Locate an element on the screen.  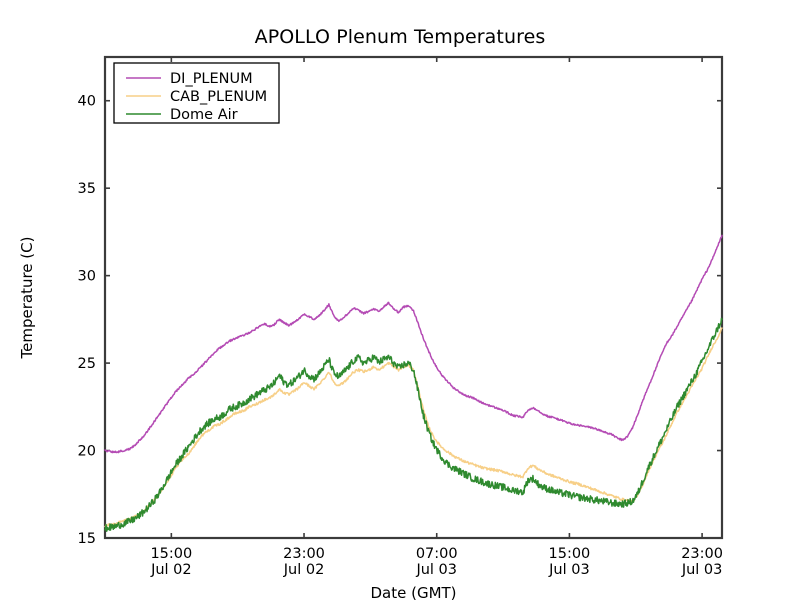
y-axis-label: Temperature (C) is located at coordinates (27, 298).